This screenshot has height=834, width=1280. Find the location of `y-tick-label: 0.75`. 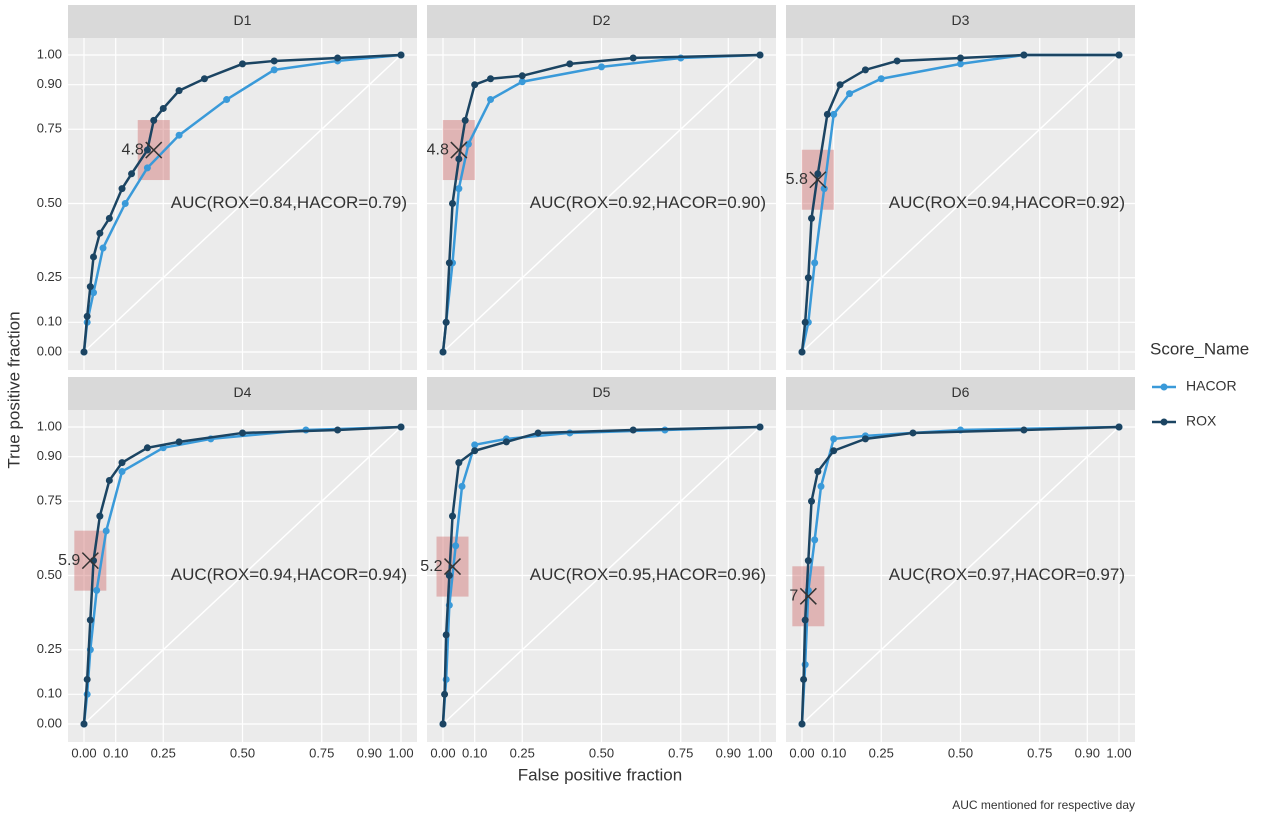

y-tick-label: 0.75 is located at coordinates (49, 500).